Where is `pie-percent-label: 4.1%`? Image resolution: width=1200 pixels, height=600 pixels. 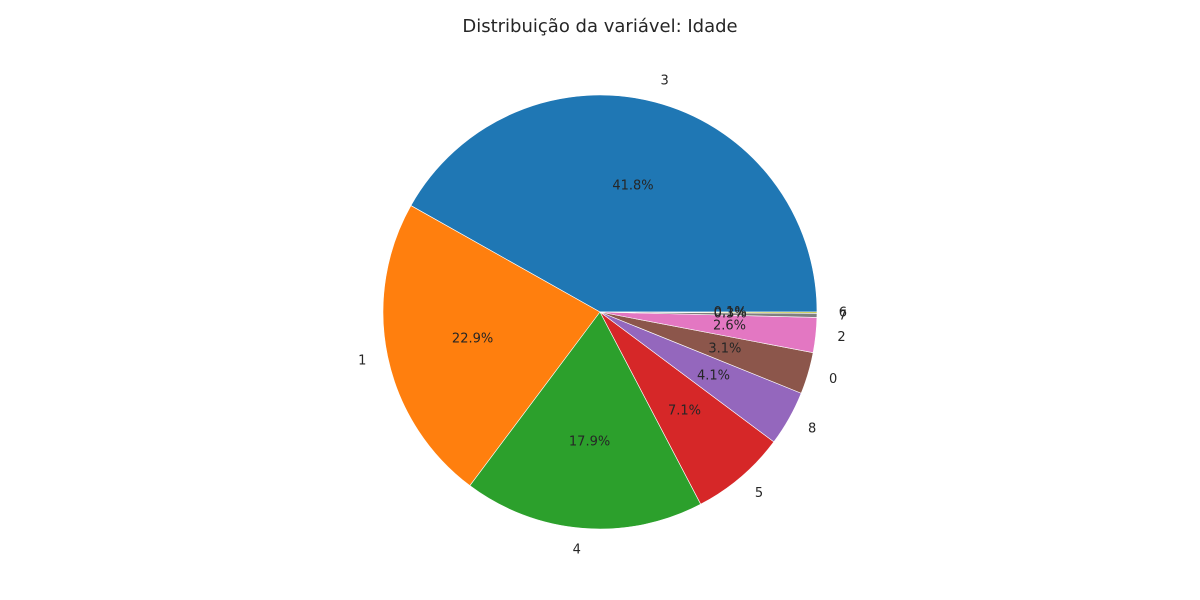 pie-percent-label: 4.1% is located at coordinates (713, 375).